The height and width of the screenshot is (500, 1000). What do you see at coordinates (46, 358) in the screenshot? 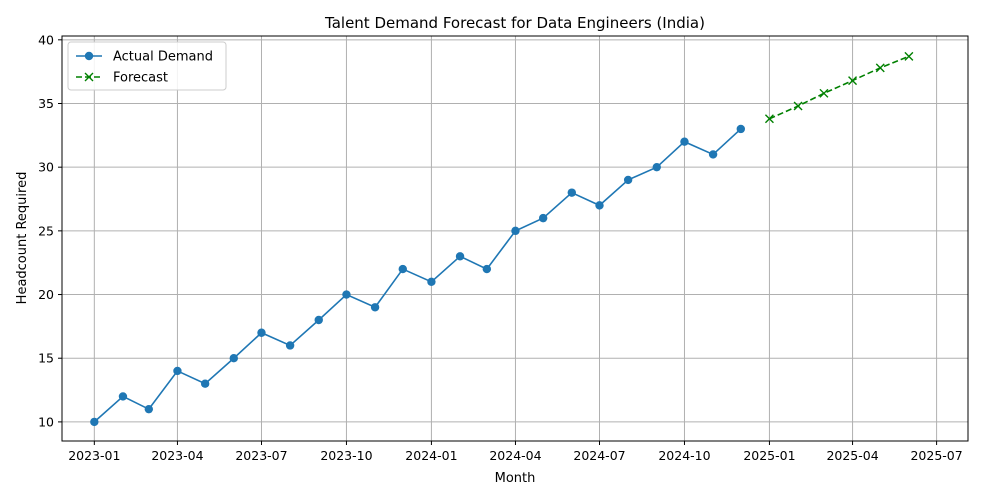
I see `y-tick-label: 15` at bounding box center [46, 358].